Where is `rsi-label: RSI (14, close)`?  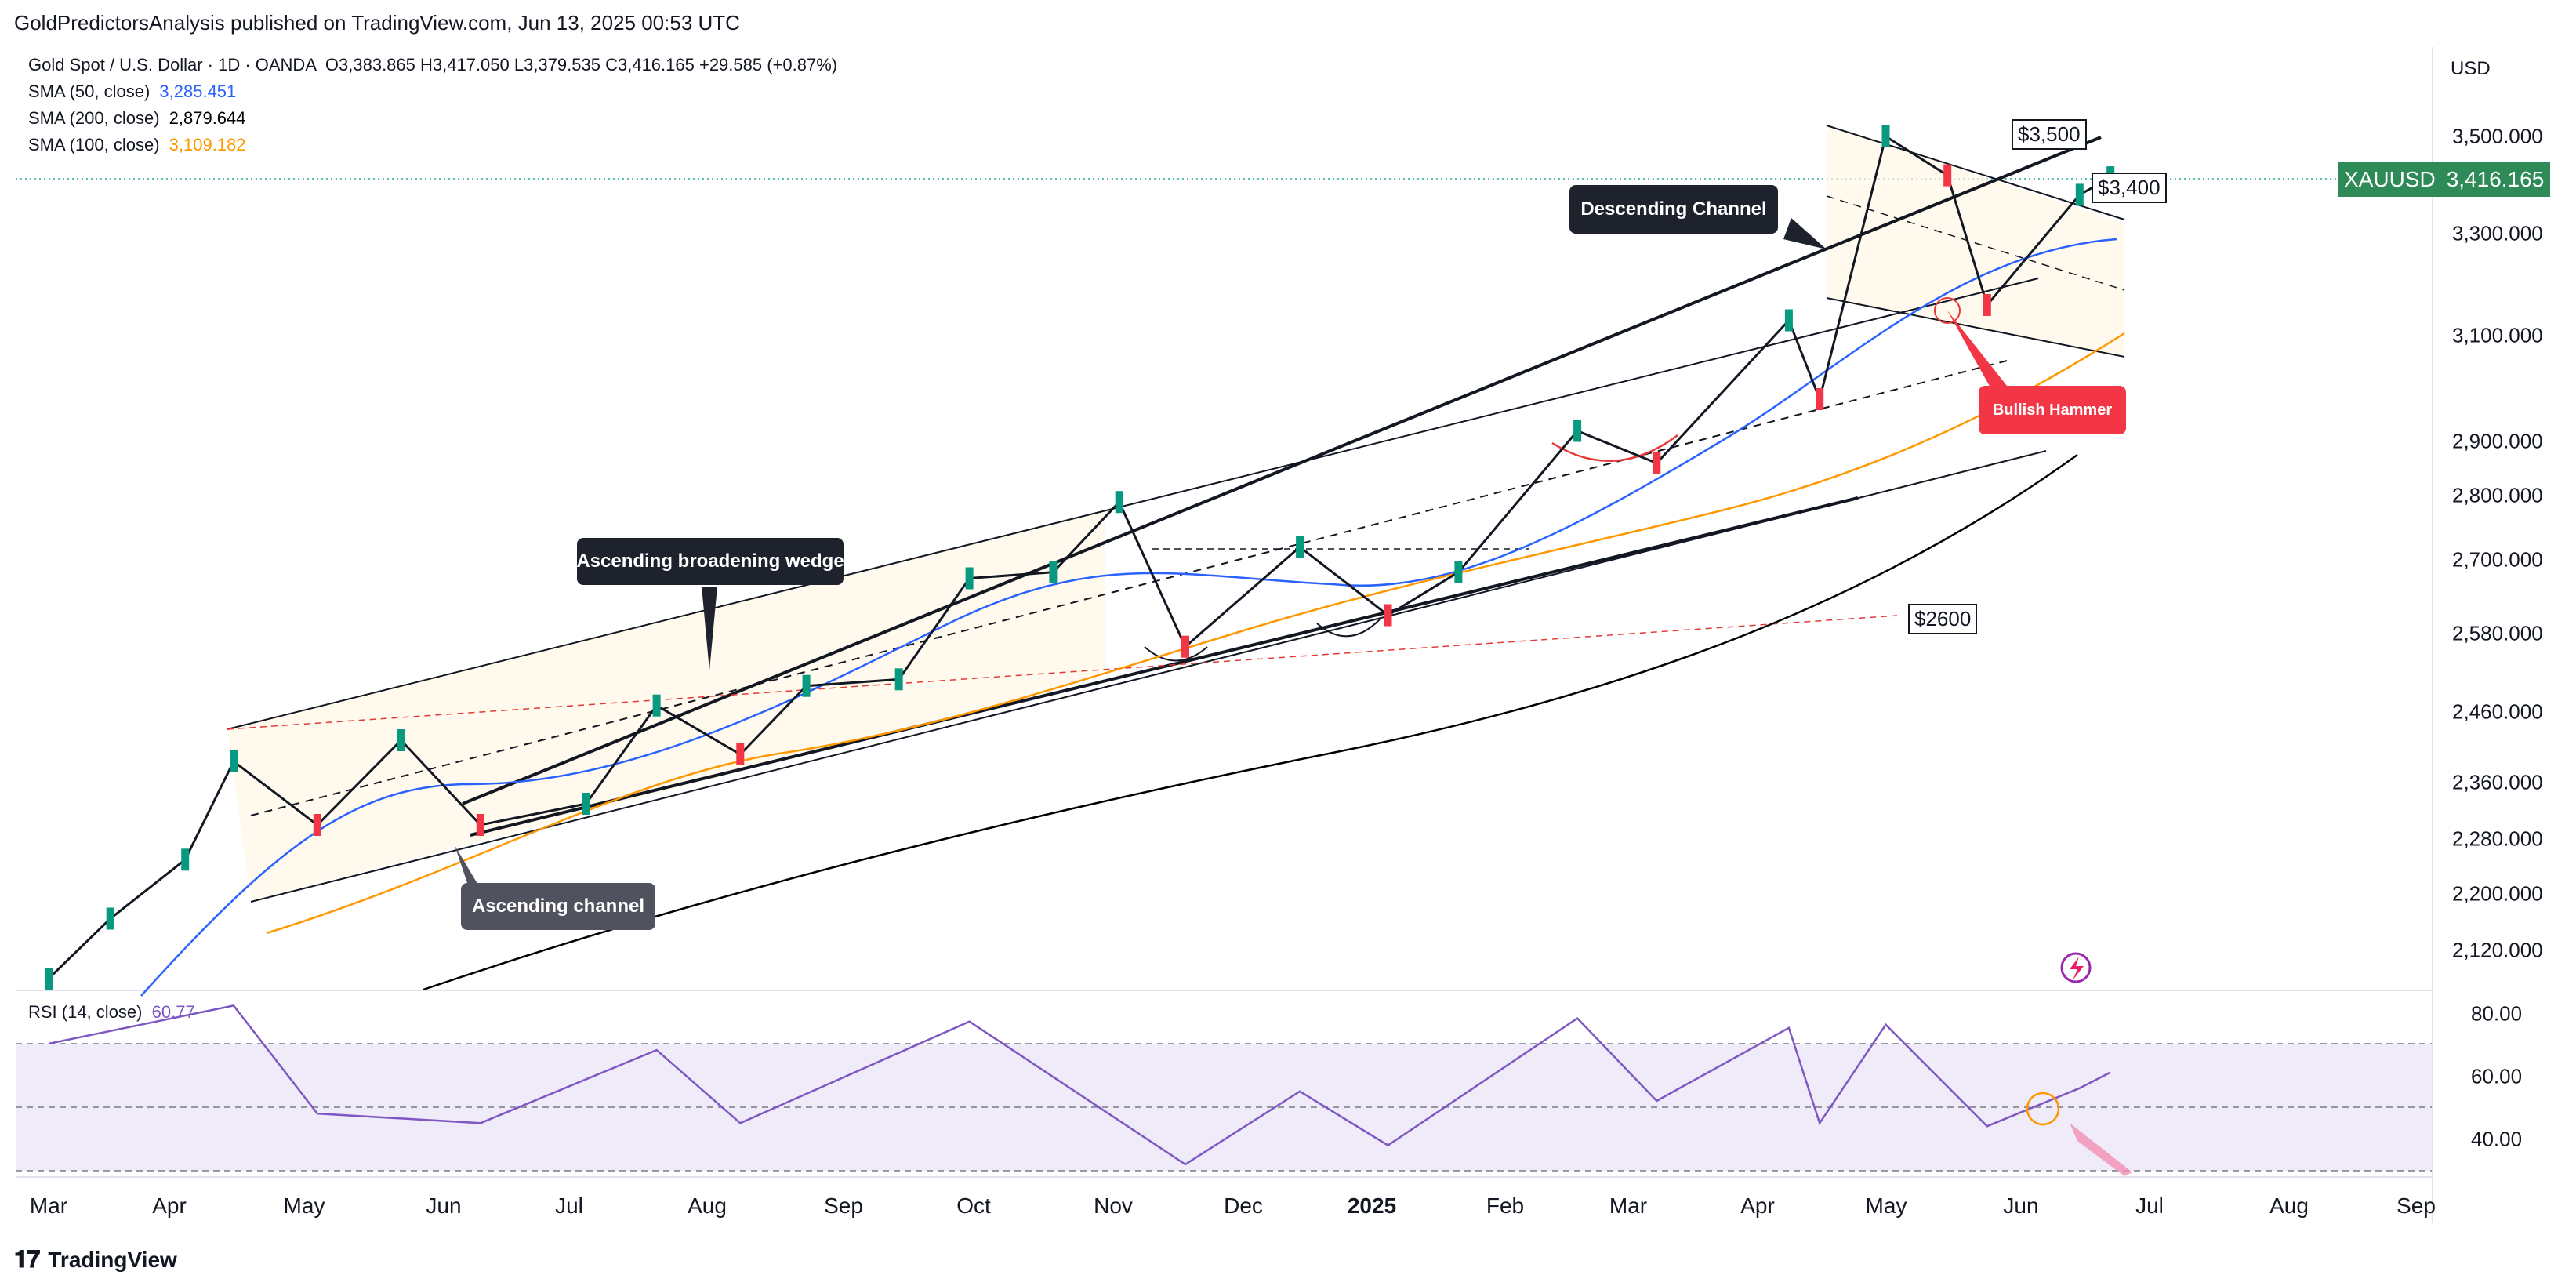
rsi-label: RSI (14, close) is located at coordinates (86, 1012).